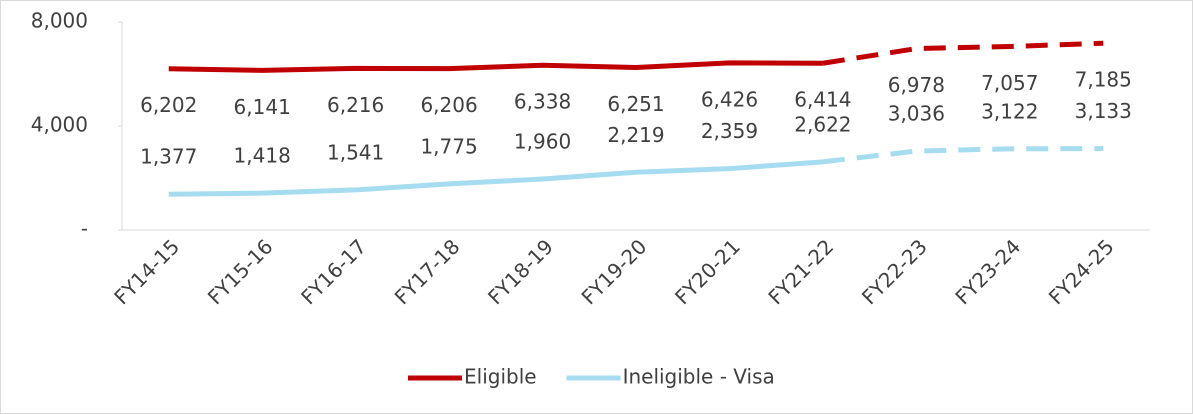 This screenshot has height=414, width=1193. I want to click on data-label: 6,206, so click(448, 105).